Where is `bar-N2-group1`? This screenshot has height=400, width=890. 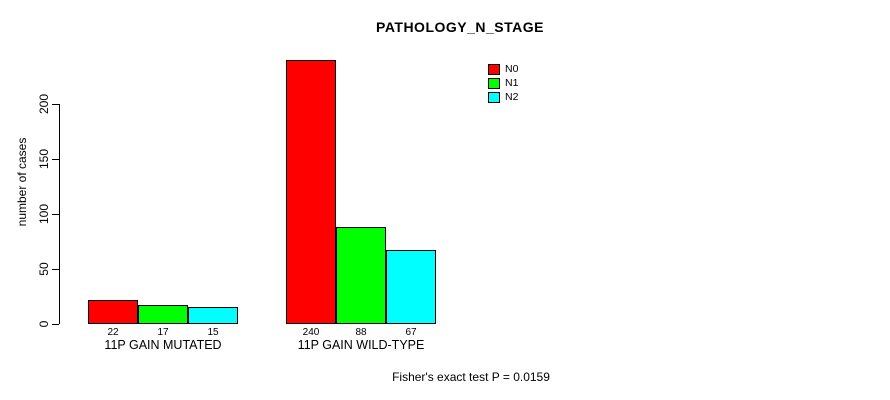
bar-N2-group1 is located at coordinates (213, 315).